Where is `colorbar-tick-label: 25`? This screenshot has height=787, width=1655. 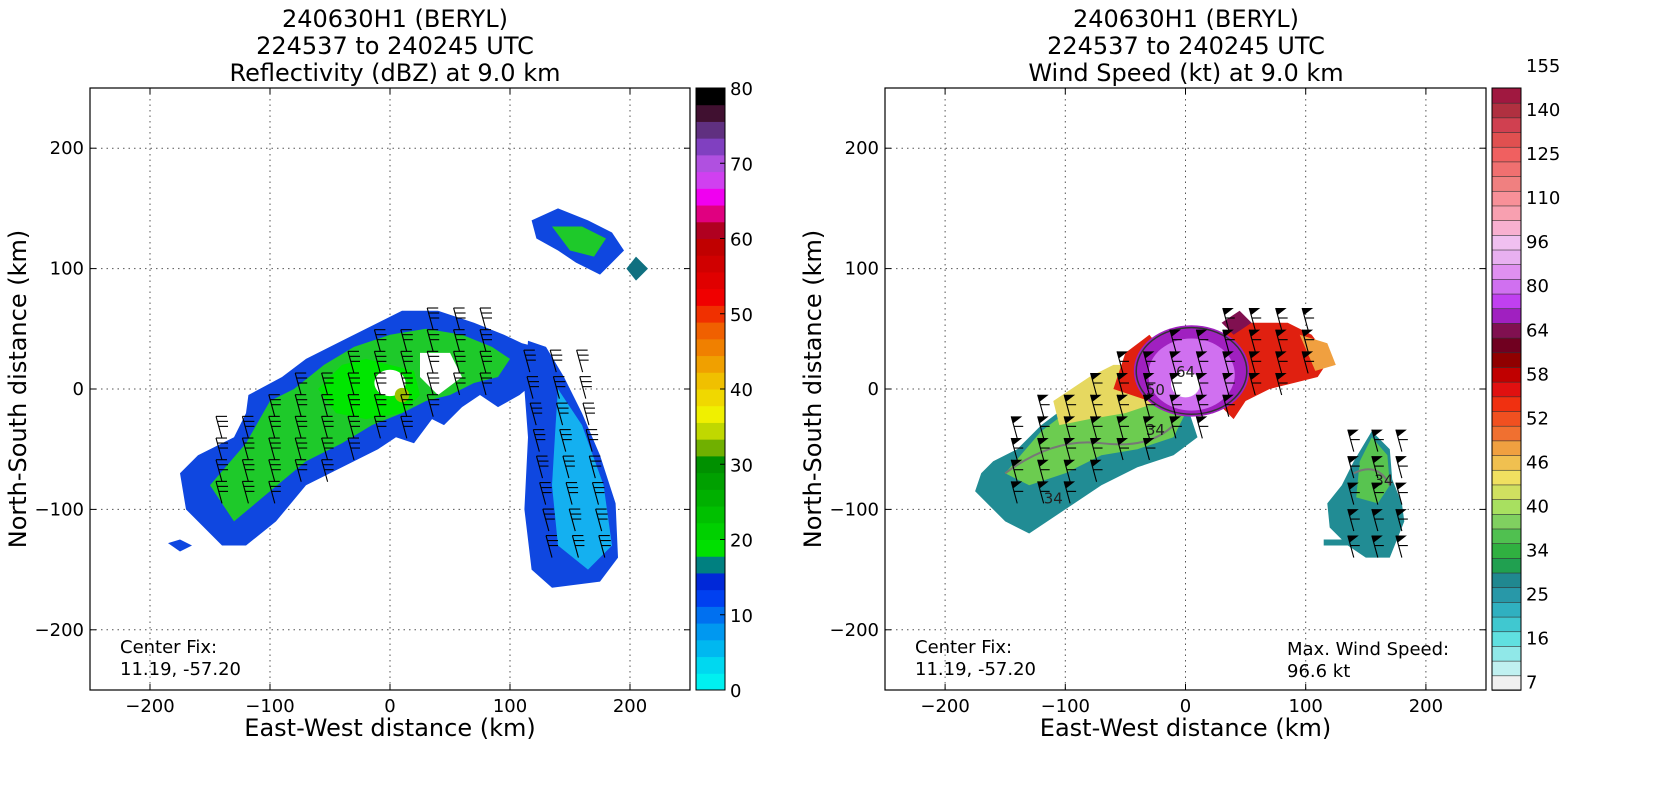 colorbar-tick-label: 25 is located at coordinates (1537, 595).